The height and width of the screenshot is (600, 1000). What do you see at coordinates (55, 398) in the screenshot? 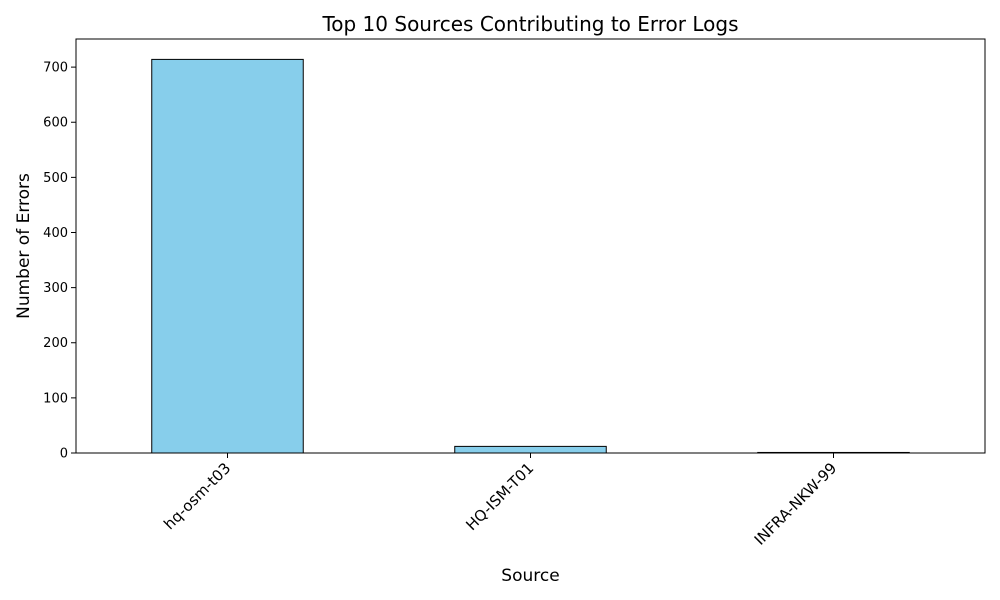
I see `y-tick-label: 100` at bounding box center [55, 398].